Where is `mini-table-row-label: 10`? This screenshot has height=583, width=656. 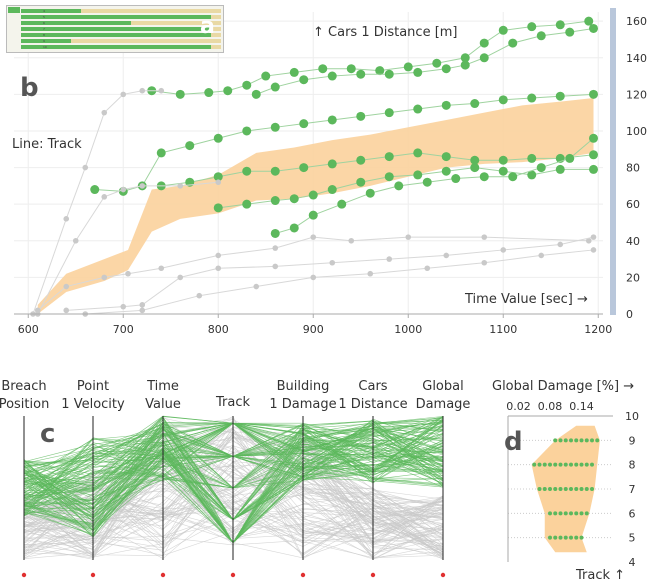 mini-table-row-label: 10 is located at coordinates (45, 46).